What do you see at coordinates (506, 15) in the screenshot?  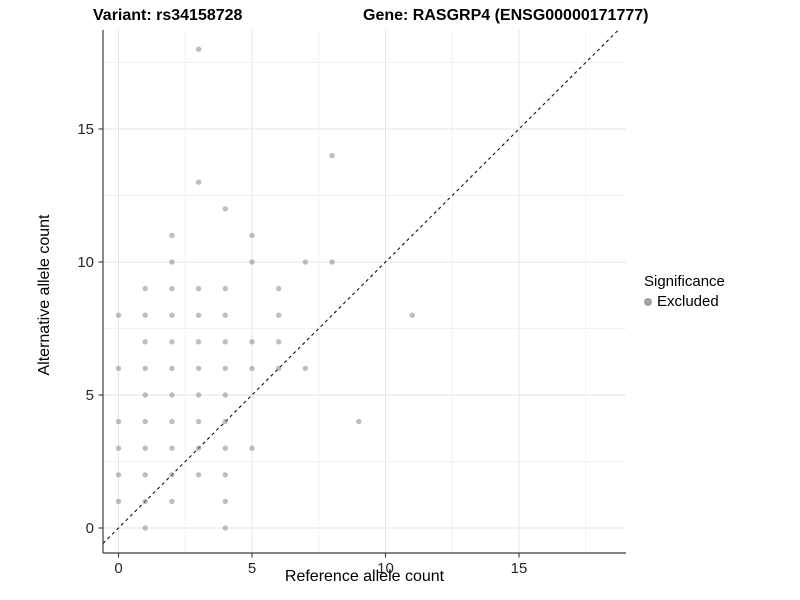 I see `plot-title-gene: Gene: RASGRP4 (ENSG00000171777)` at bounding box center [506, 15].